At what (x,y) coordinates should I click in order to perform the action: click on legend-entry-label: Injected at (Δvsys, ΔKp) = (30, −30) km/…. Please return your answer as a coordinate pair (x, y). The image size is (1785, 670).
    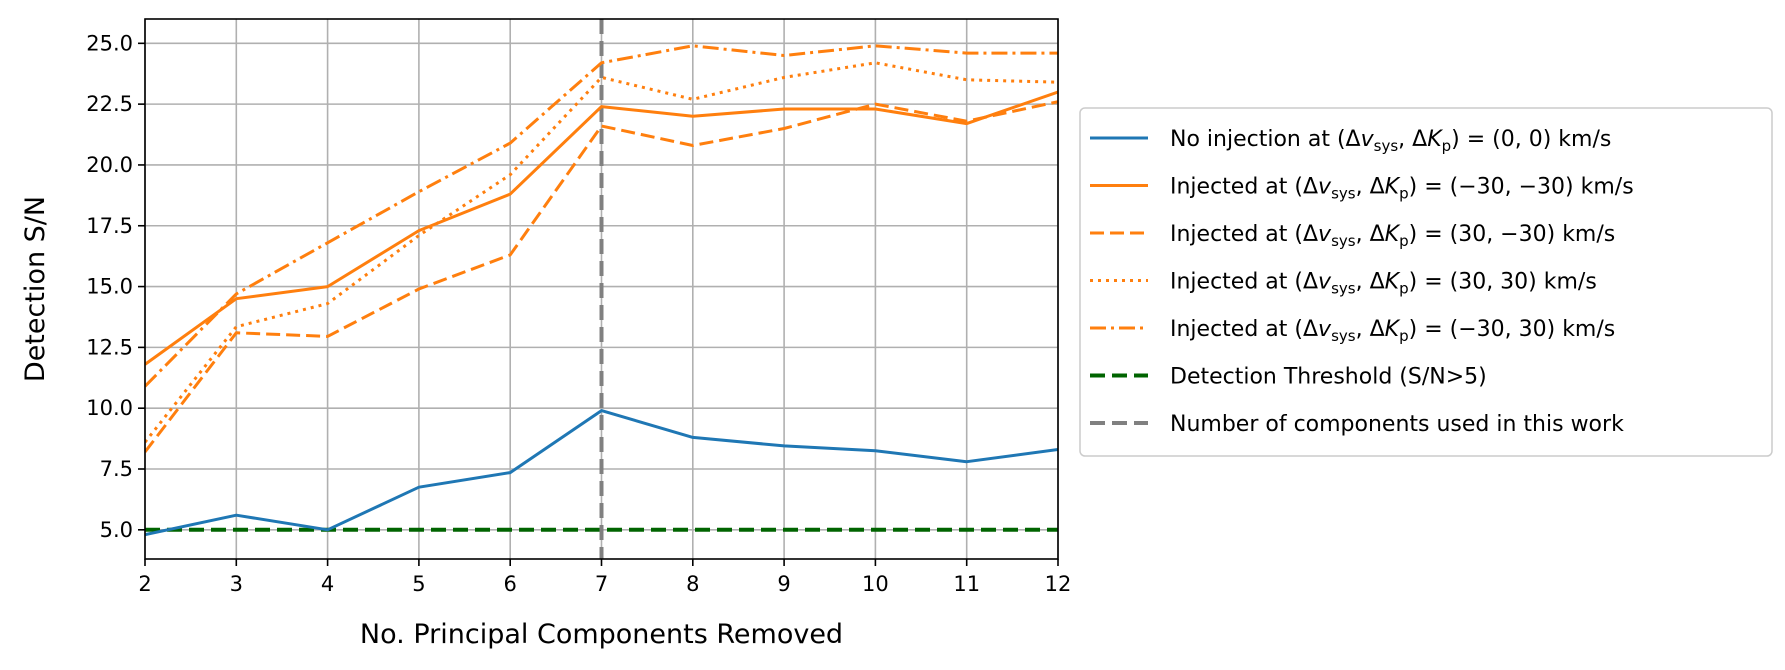
    Looking at the image, I should click on (1392, 236).